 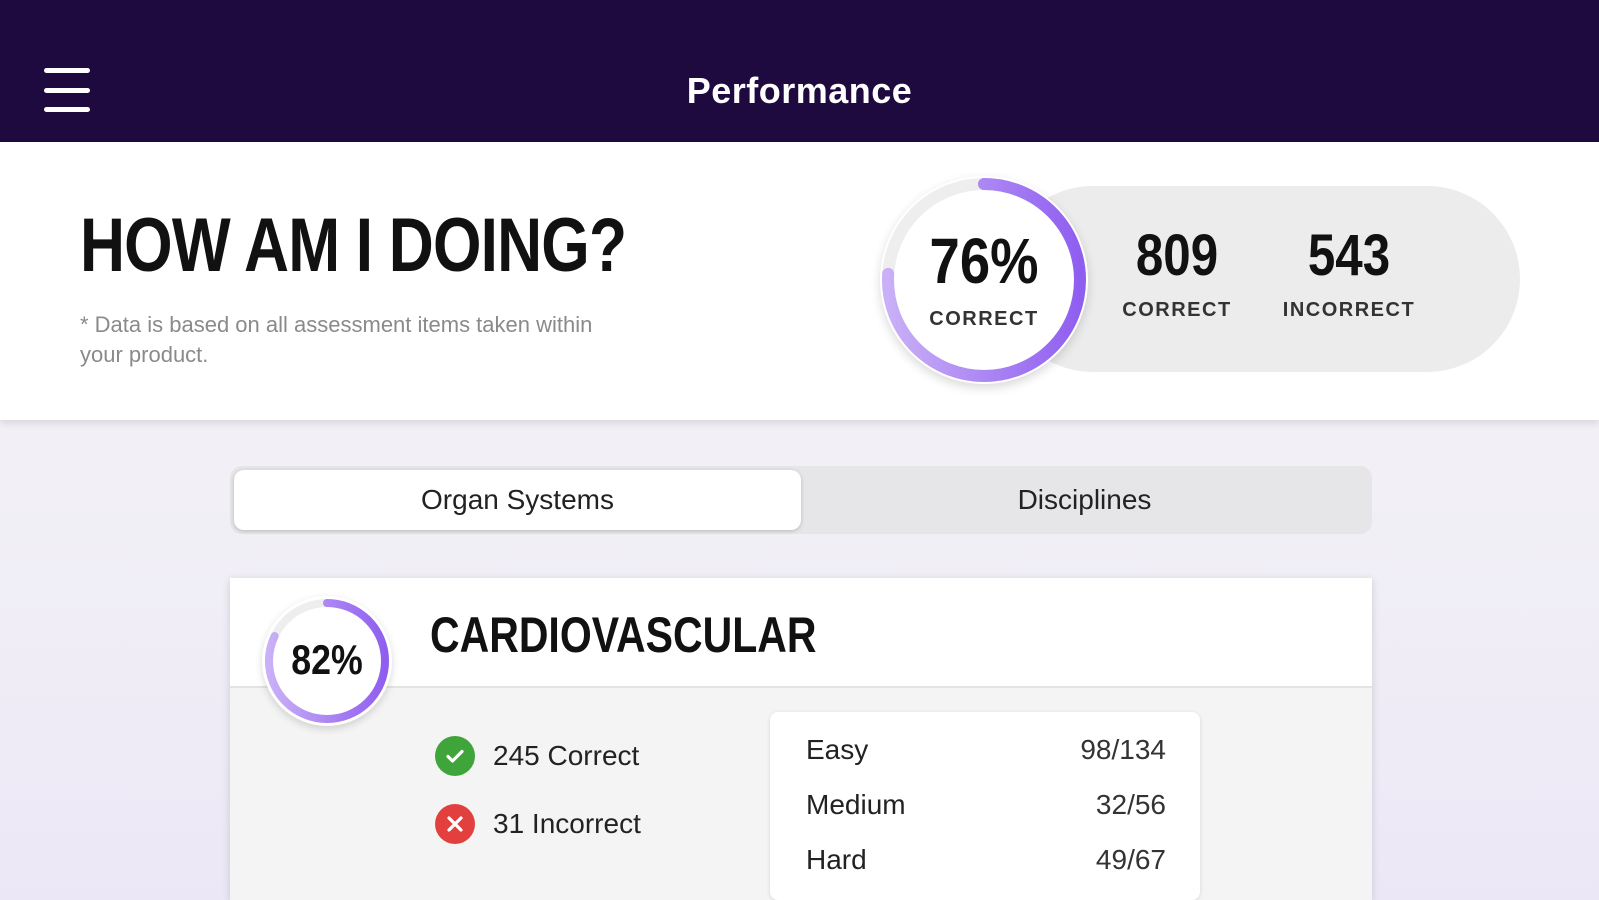 What do you see at coordinates (1130, 859) in the screenshot?
I see `difficulty-score: 49/67` at bounding box center [1130, 859].